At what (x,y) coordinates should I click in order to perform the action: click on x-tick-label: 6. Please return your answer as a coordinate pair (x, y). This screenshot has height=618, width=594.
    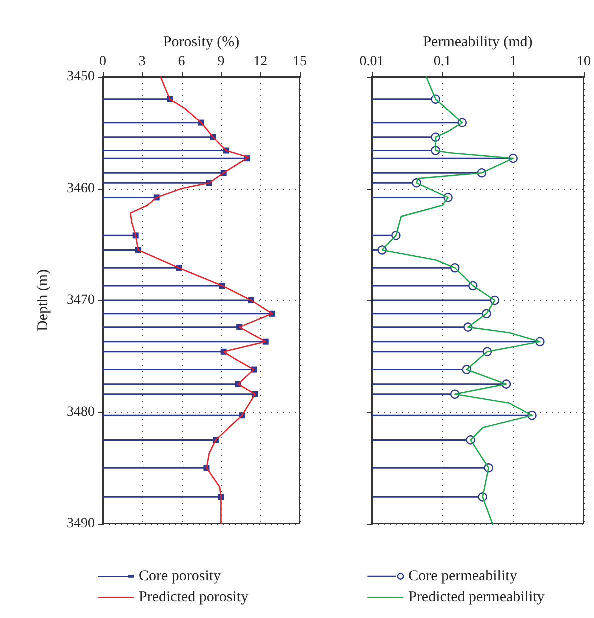
    Looking at the image, I should click on (182, 62).